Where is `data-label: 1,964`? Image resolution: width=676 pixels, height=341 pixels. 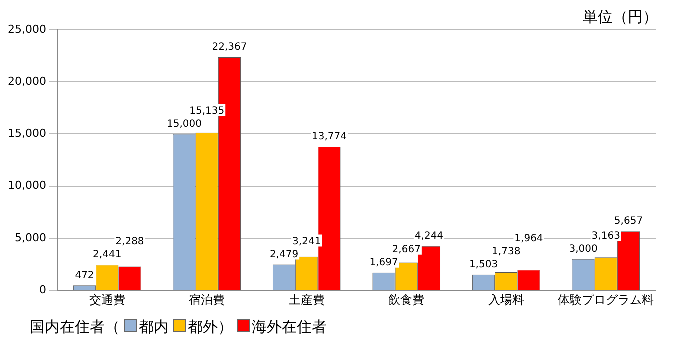
data-label: 1,964 is located at coordinates (529, 239).